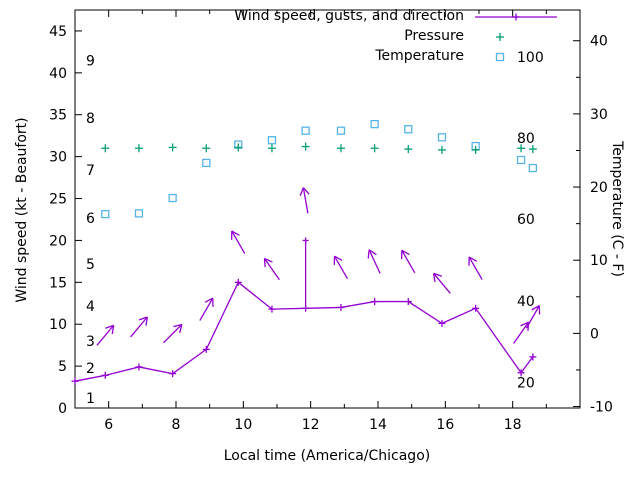 The width and height of the screenshot is (640, 480). What do you see at coordinates (530, 58) in the screenshot?
I see `svg-text: 100` at bounding box center [530, 58].